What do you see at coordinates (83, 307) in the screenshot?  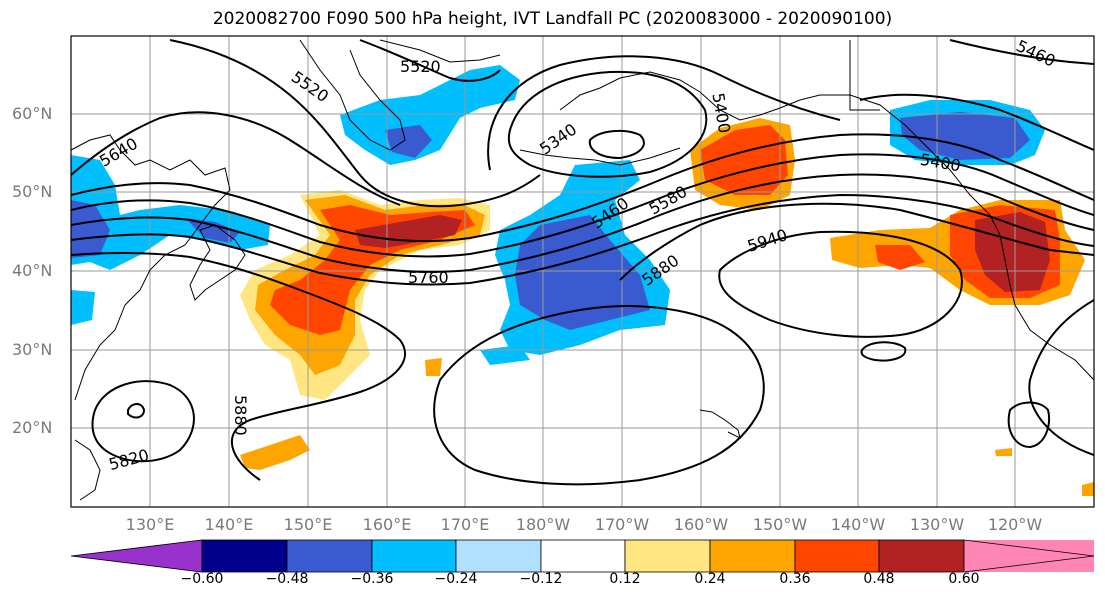 I see `shade-neg-small` at bounding box center [83, 307].